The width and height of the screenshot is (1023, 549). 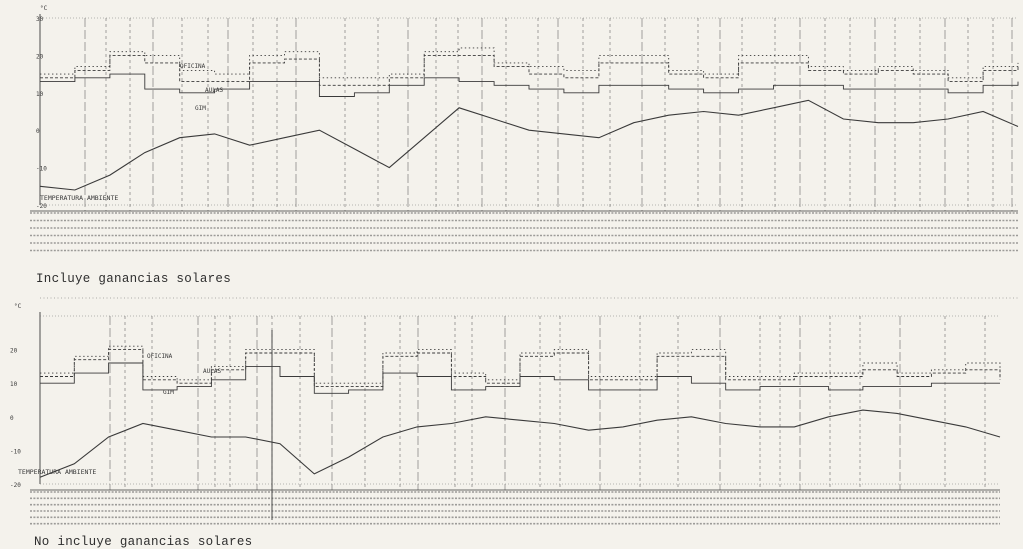 I want to click on caption-without-solar-gains: No incluye ganancias solares, so click(x=143, y=542).